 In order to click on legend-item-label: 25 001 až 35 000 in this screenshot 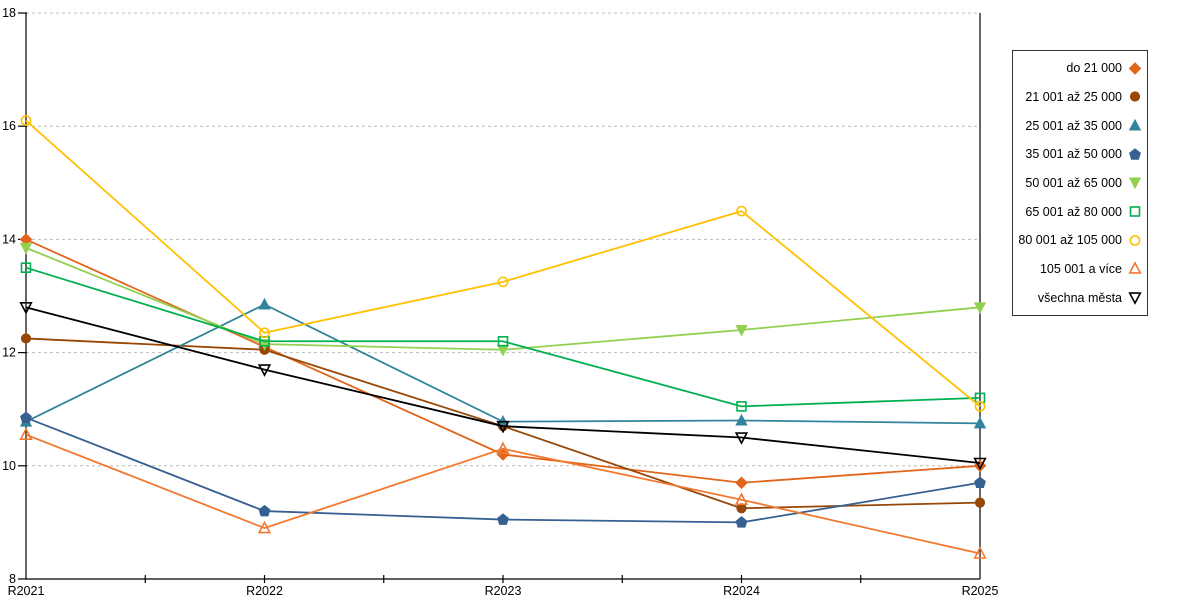, I will do `click(1073, 125)`.